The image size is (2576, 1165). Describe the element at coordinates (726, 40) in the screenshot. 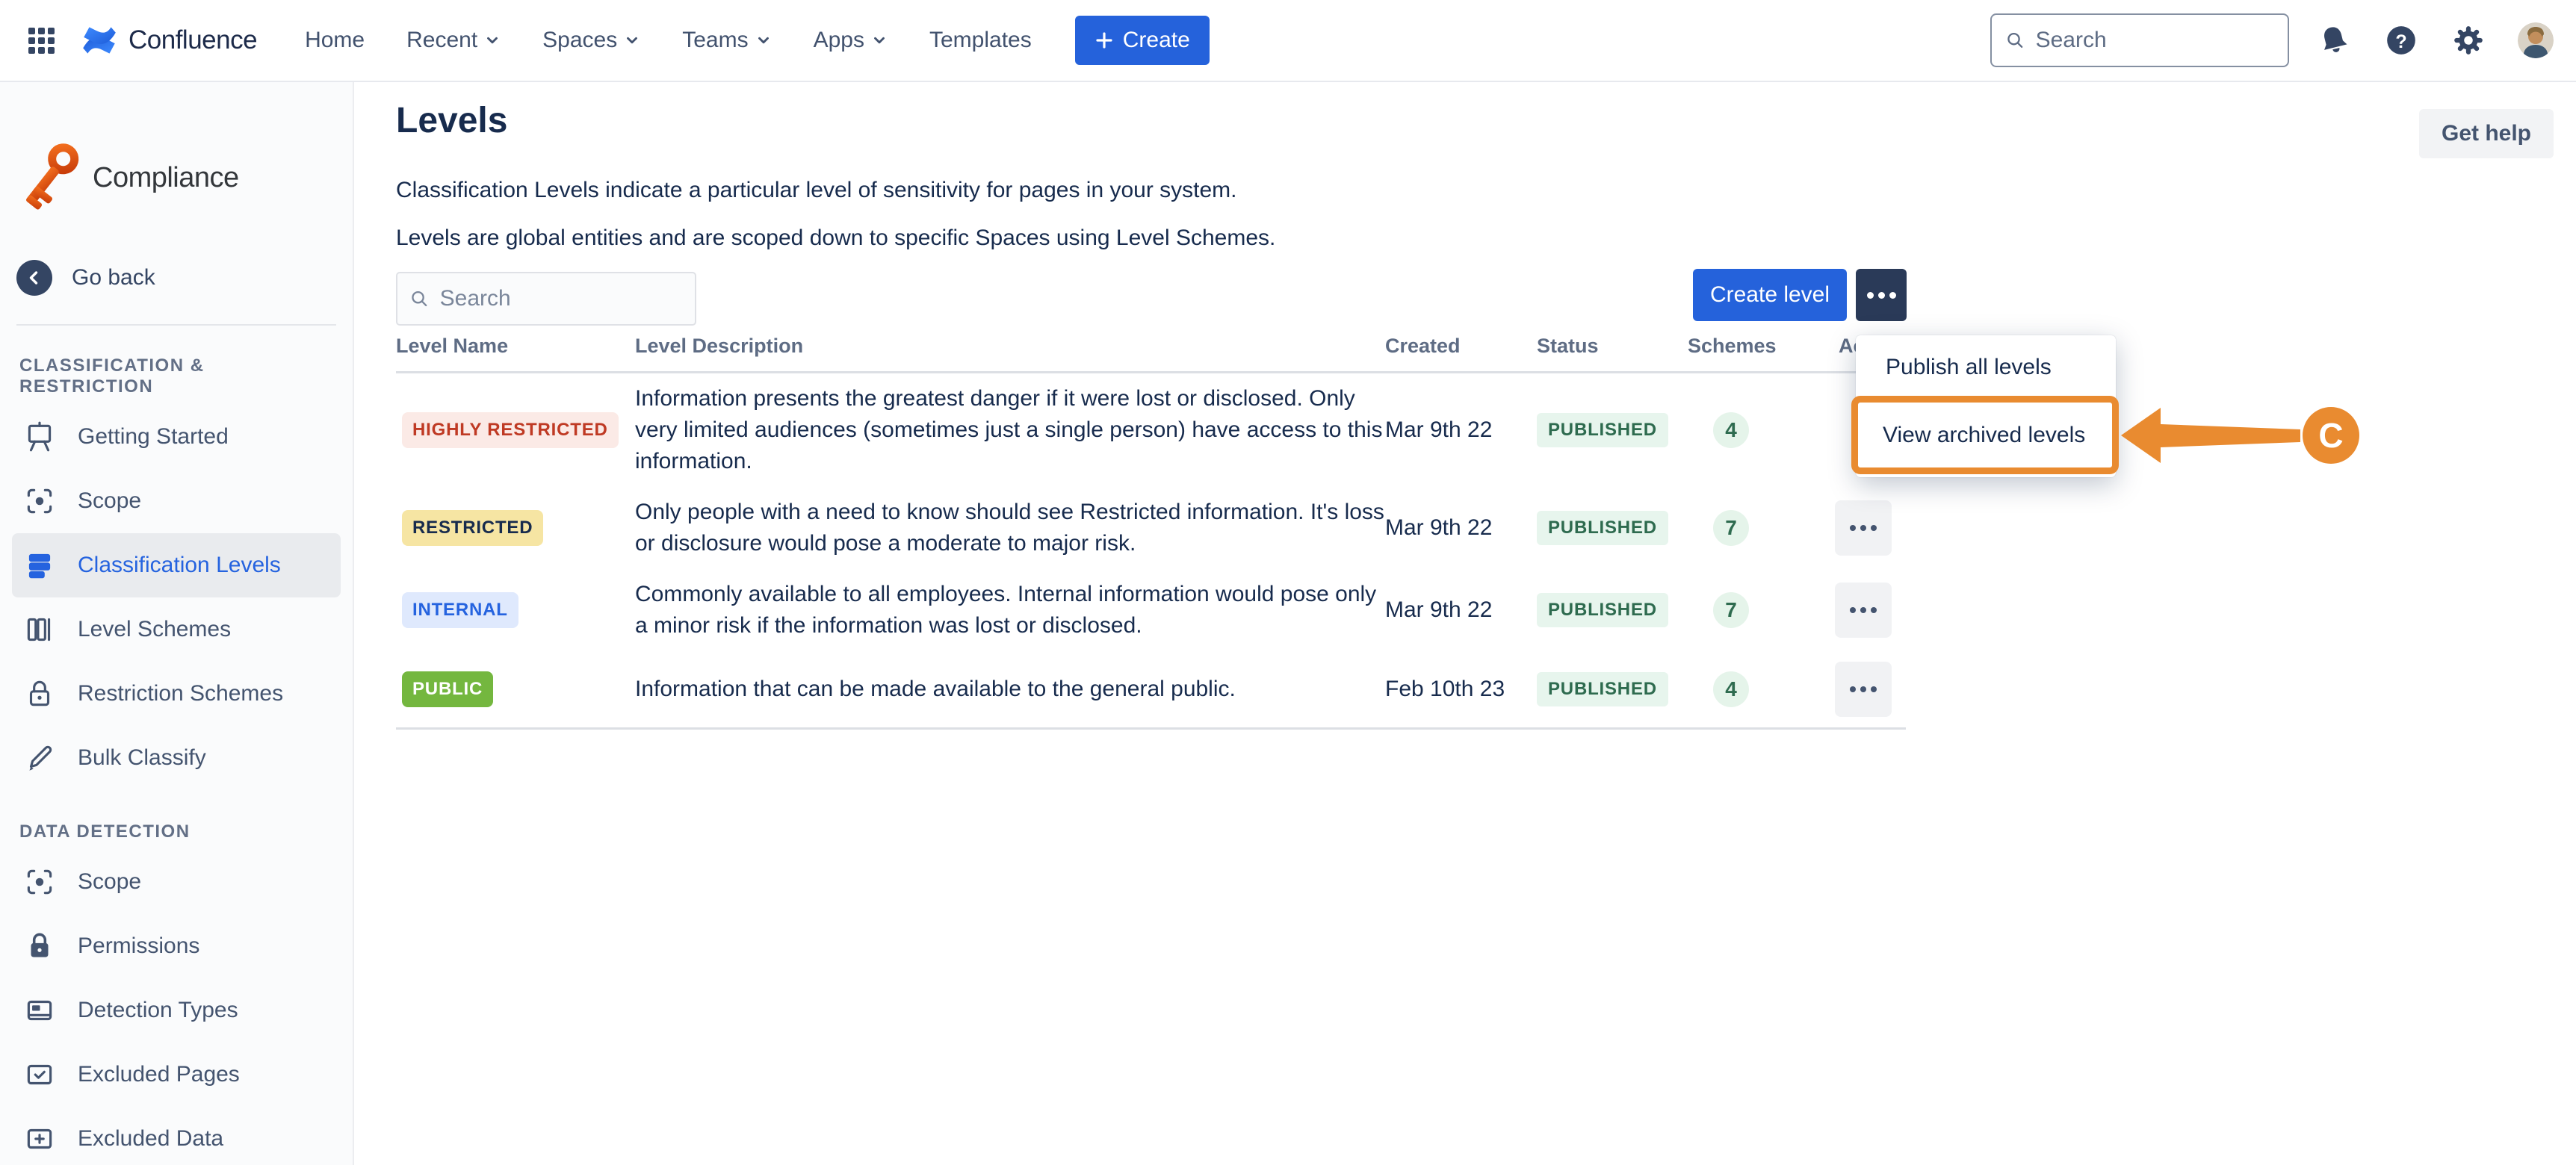

I see `nav-item-teams: Teams` at that location.